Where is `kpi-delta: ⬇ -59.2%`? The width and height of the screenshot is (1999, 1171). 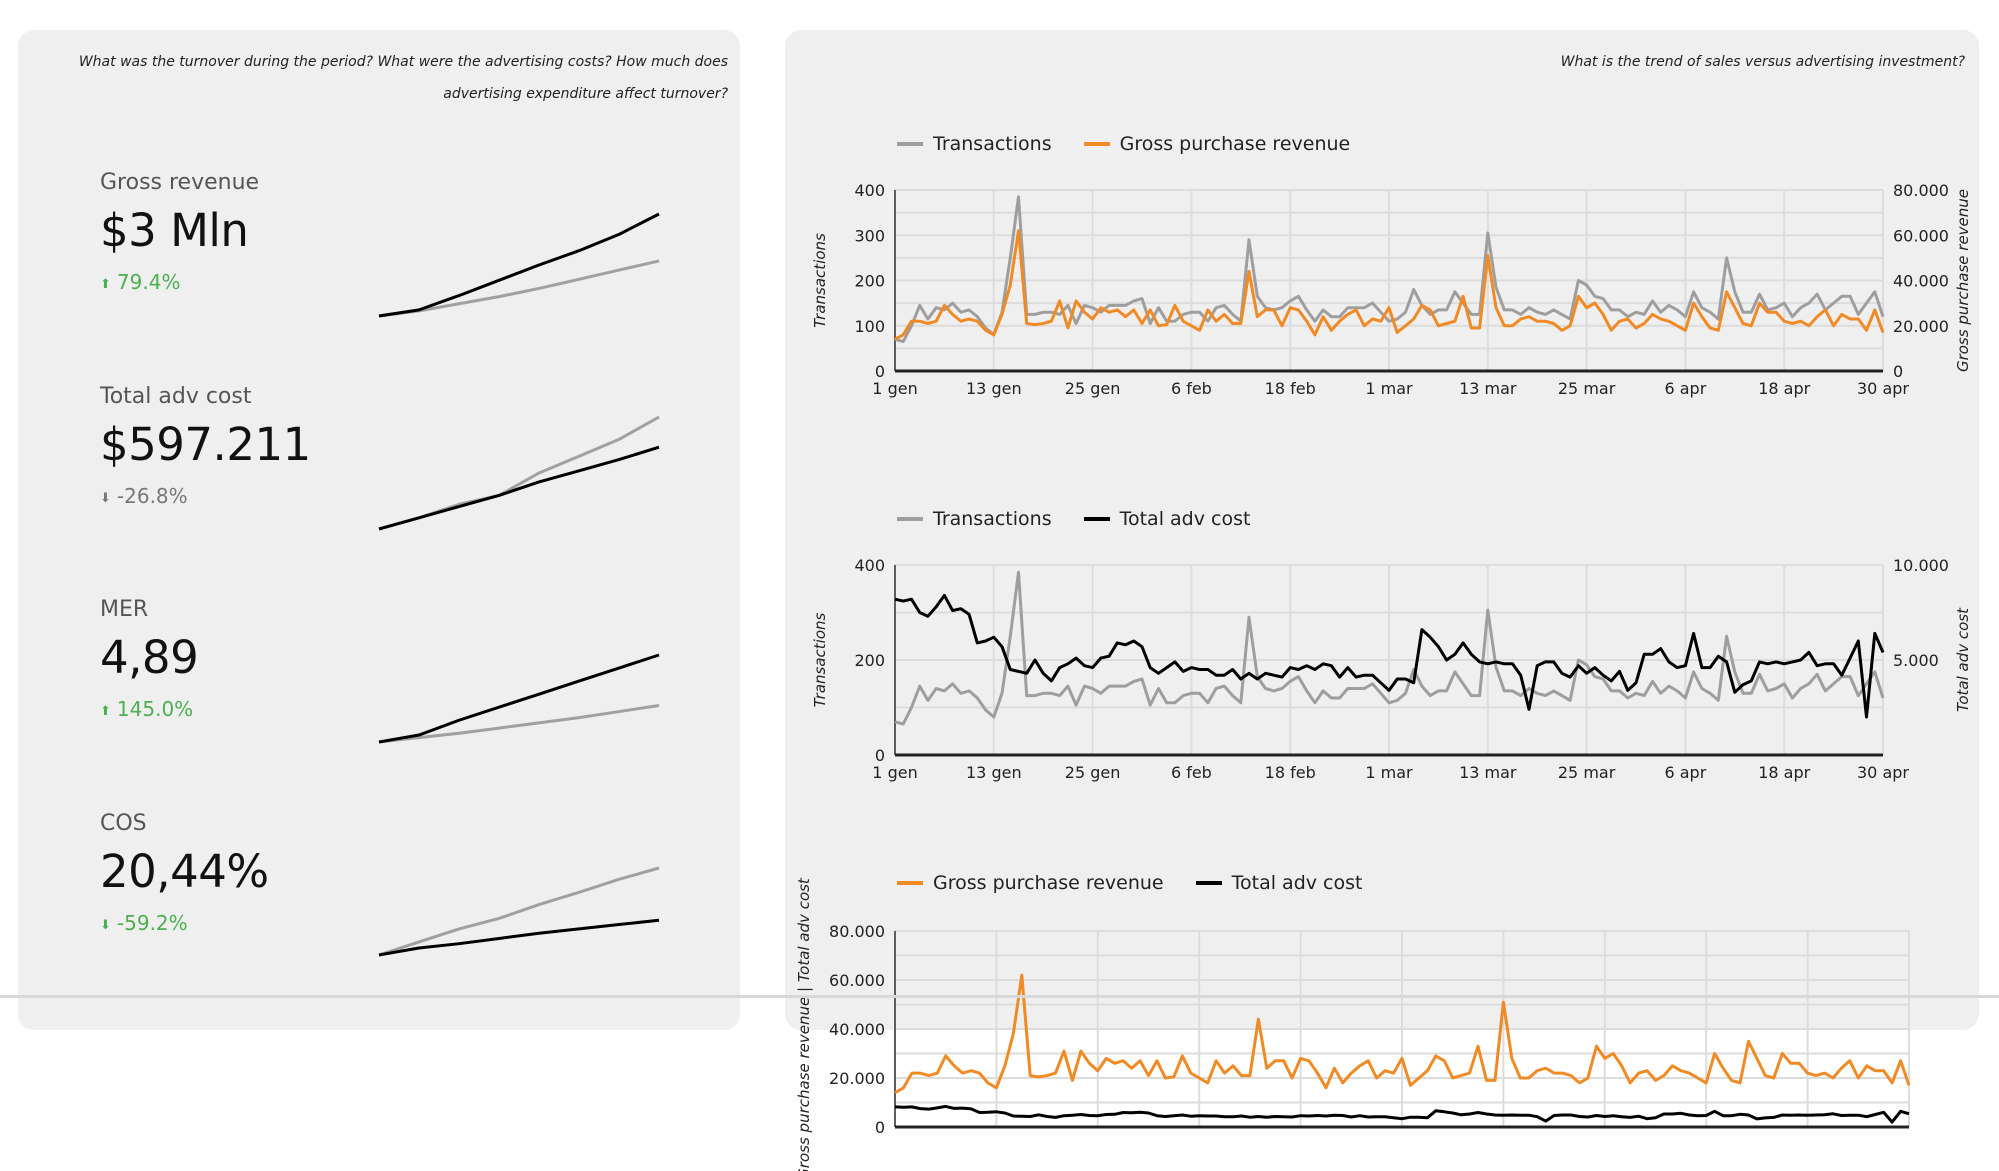
kpi-delta: ⬇ -59.2% is located at coordinates (144, 923).